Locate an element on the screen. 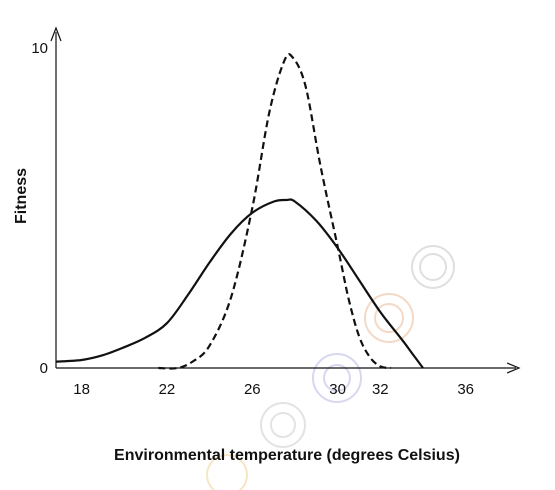  watermark-seal-grey-inner is located at coordinates (433, 267).